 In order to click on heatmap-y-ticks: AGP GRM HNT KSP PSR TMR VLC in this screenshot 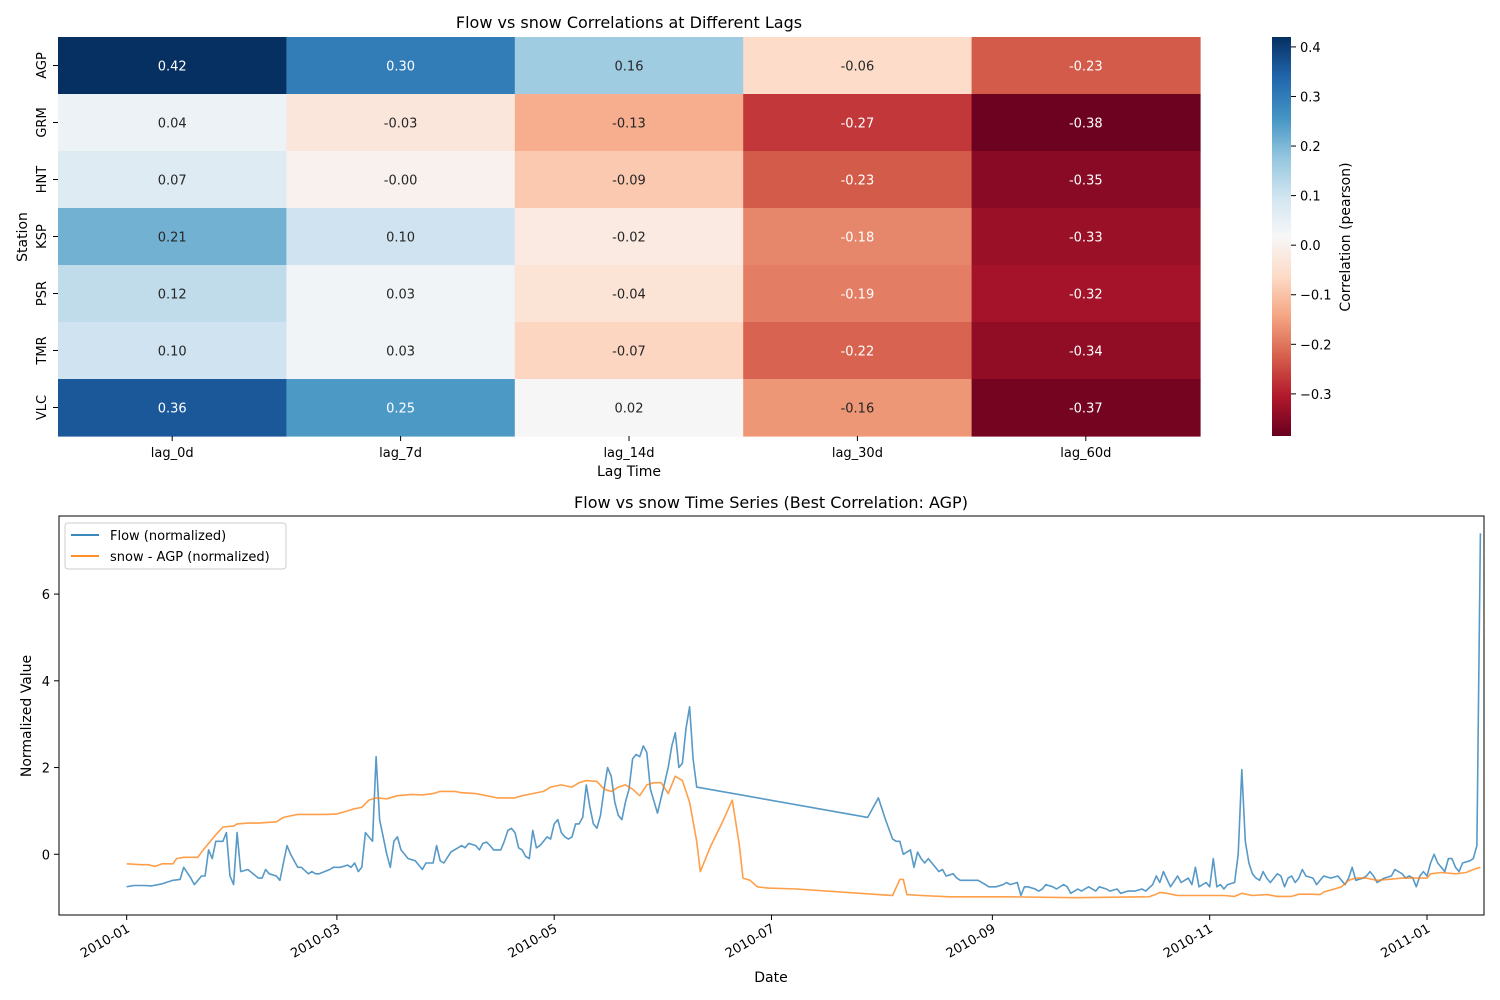, I will do `click(46, 236)`.